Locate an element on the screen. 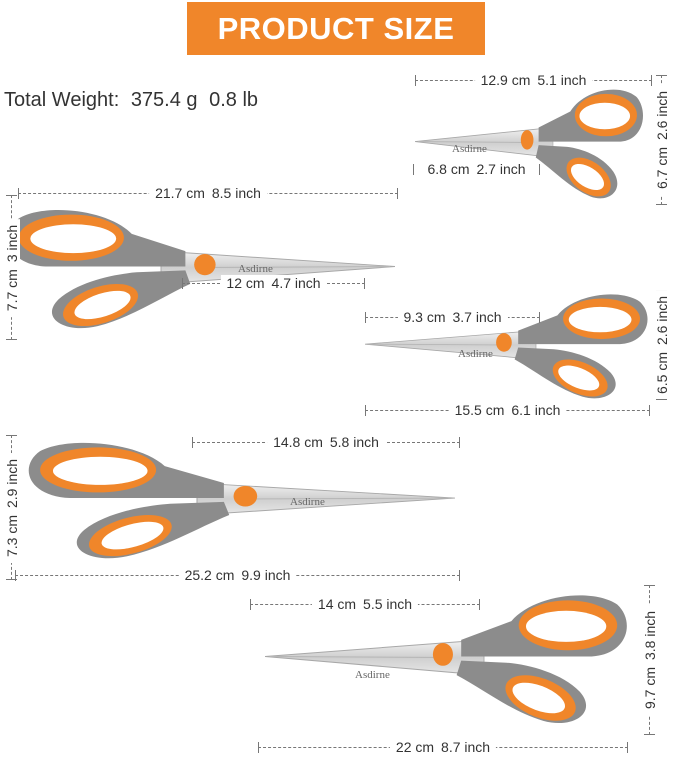 This screenshot has height=759, width=679. dim-large-blade: 12 cm 4.7 inch is located at coordinates (273, 283).